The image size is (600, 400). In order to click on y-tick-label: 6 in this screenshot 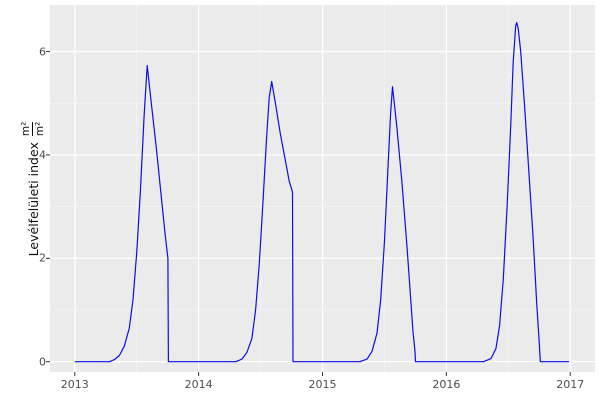, I will do `click(42, 52)`.